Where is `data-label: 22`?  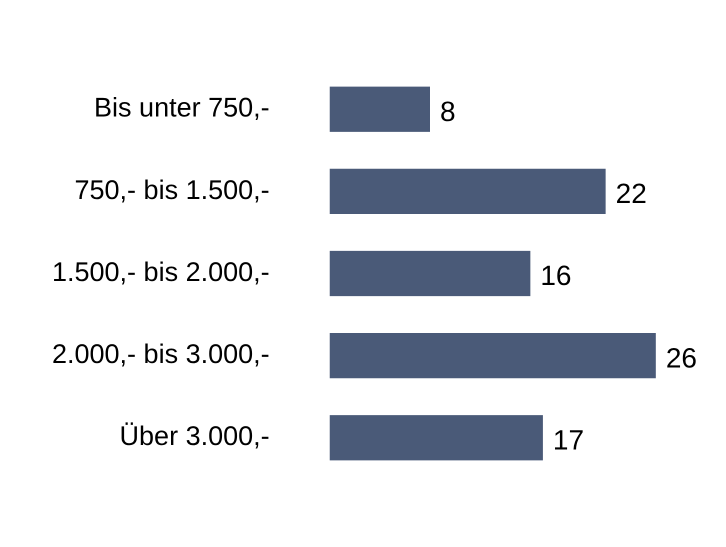 data-label: 22 is located at coordinates (631, 194).